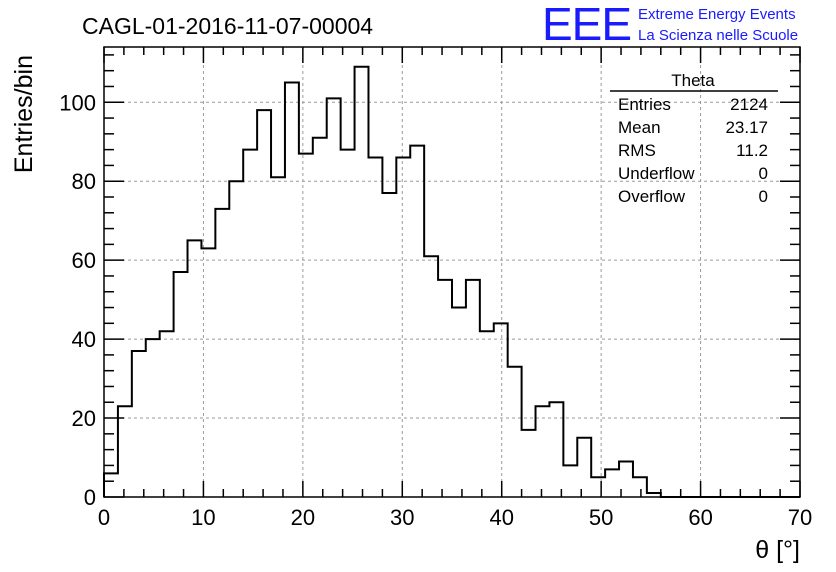  Describe the element at coordinates (227, 26) in the screenshot. I see `chart-title: CAGL-01-2016-11-07-00004` at that location.